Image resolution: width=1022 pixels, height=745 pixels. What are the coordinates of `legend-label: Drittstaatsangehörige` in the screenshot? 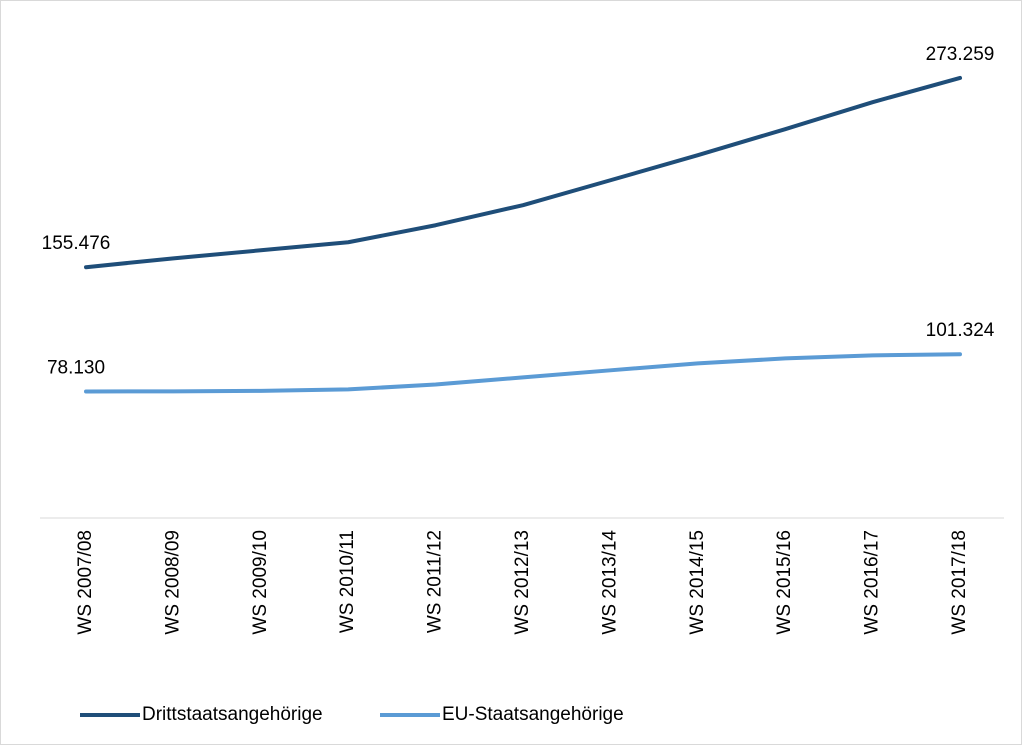 It's located at (232, 714).